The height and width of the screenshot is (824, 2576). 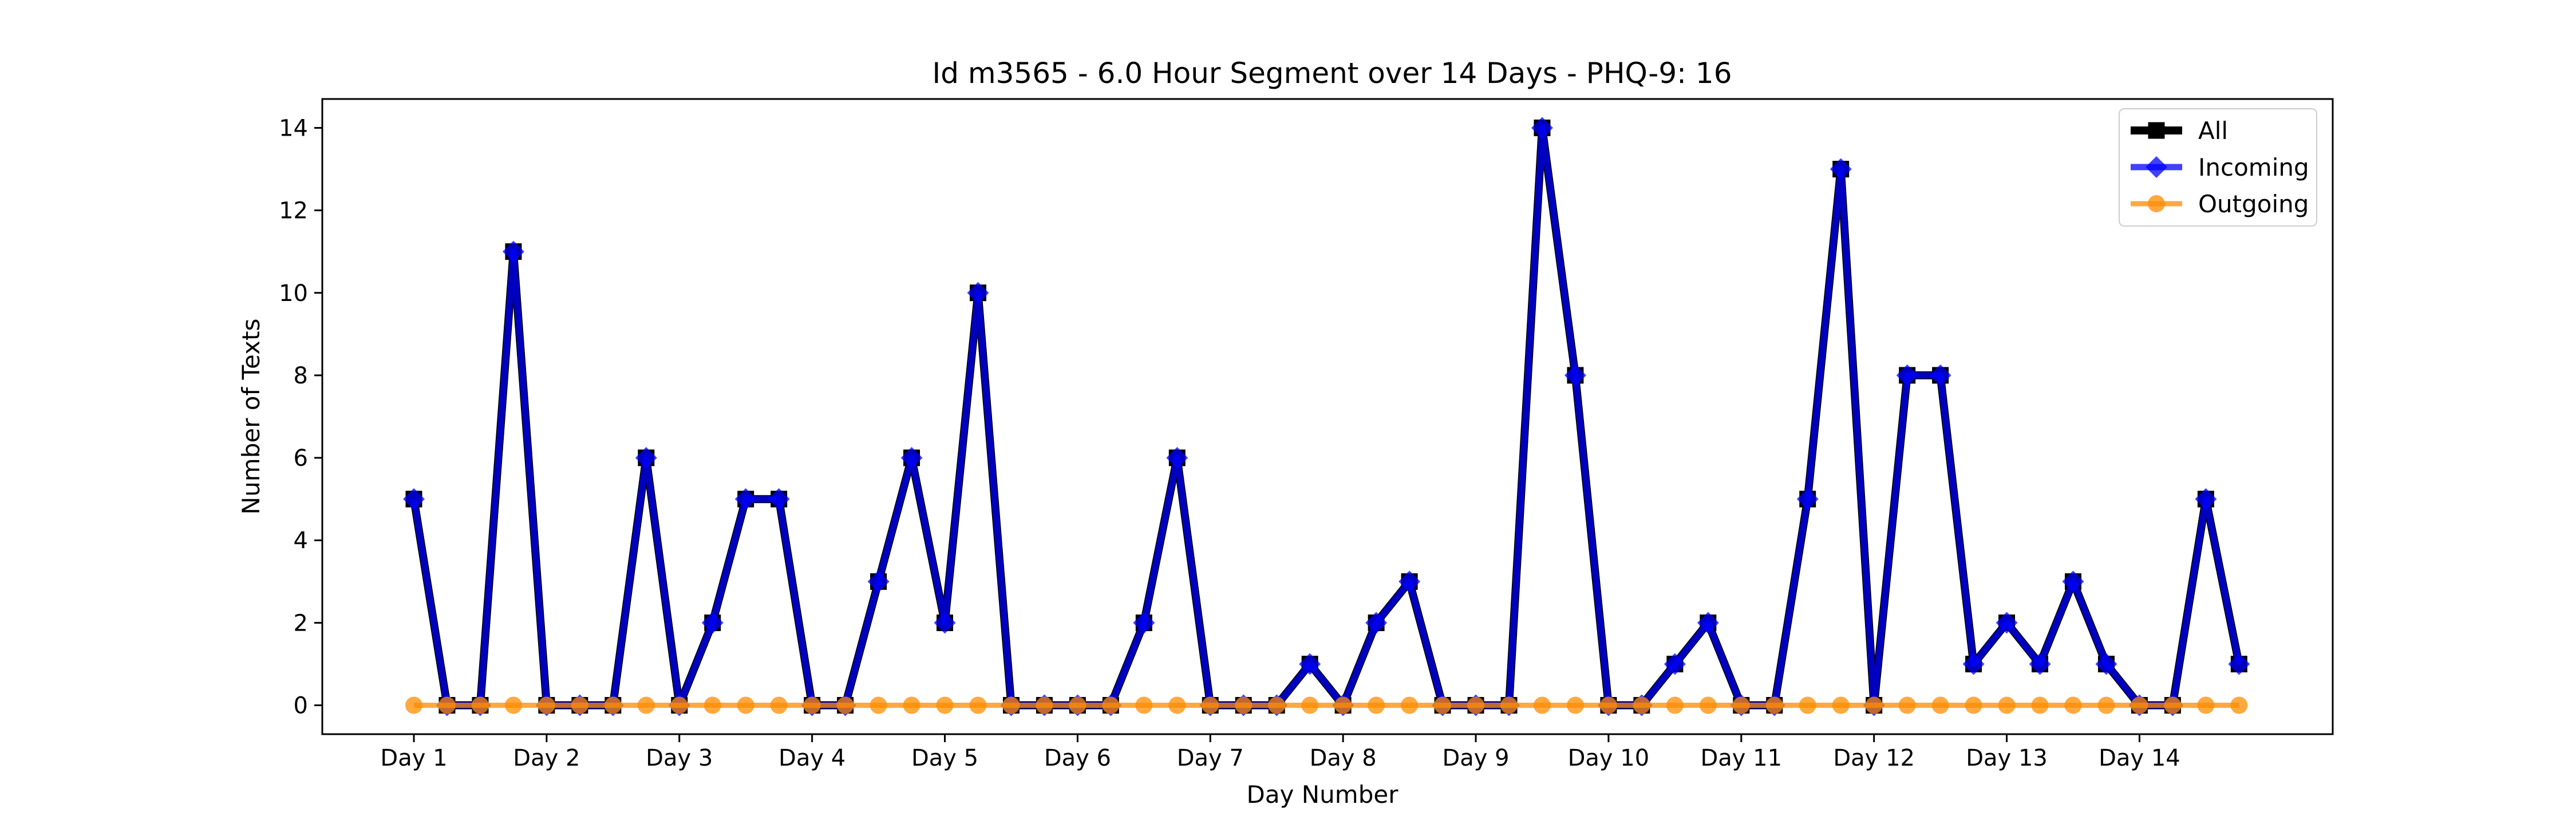 What do you see at coordinates (301, 376) in the screenshot?
I see `y-tick-label: 8` at bounding box center [301, 376].